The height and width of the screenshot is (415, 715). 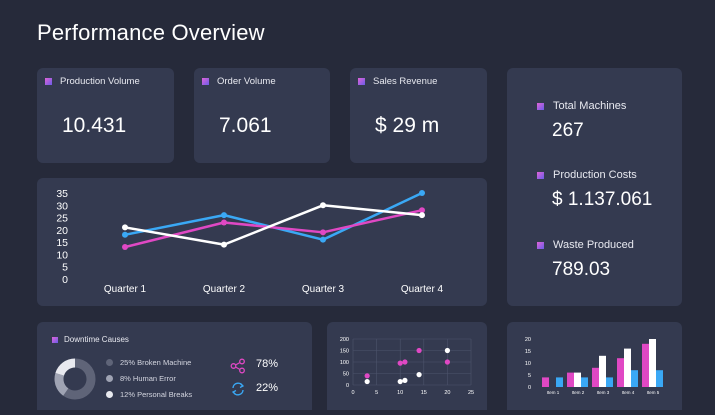 What do you see at coordinates (568, 130) in the screenshot?
I see `metric-value: 267` at bounding box center [568, 130].